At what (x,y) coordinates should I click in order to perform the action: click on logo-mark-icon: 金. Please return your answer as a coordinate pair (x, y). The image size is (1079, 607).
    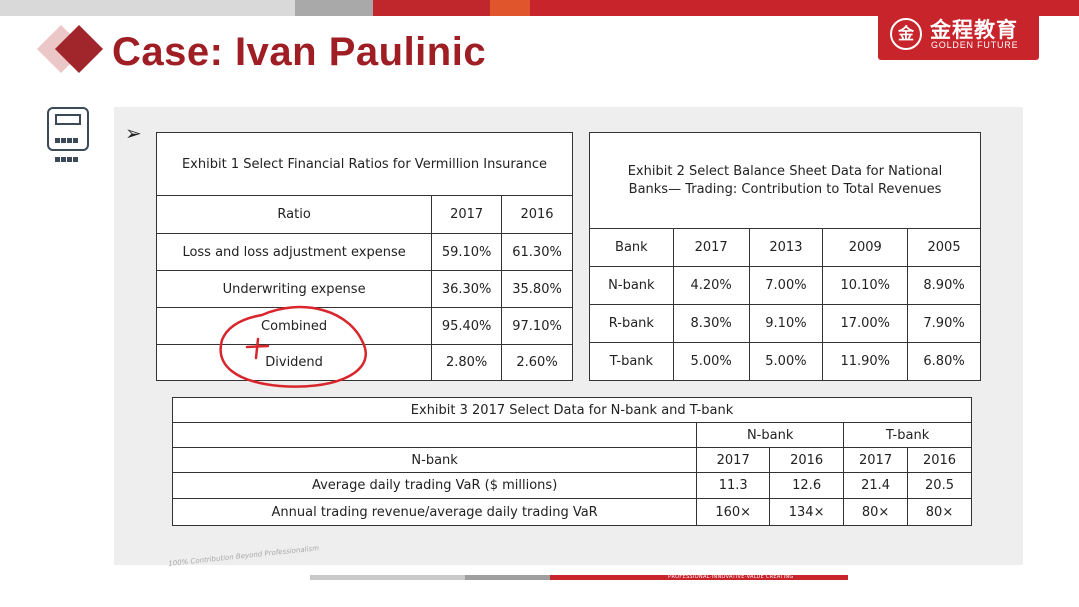
    Looking at the image, I should click on (906, 34).